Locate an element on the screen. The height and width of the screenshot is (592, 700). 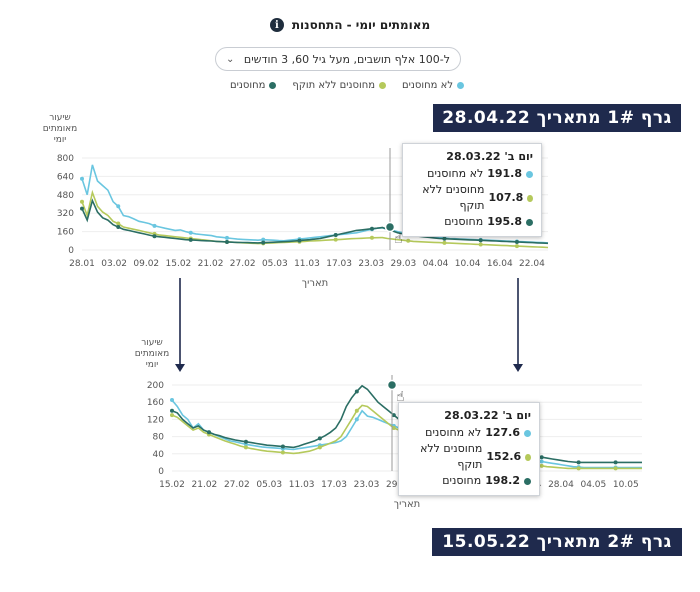
y-tick-label: 320 is located at coordinates (65, 214).